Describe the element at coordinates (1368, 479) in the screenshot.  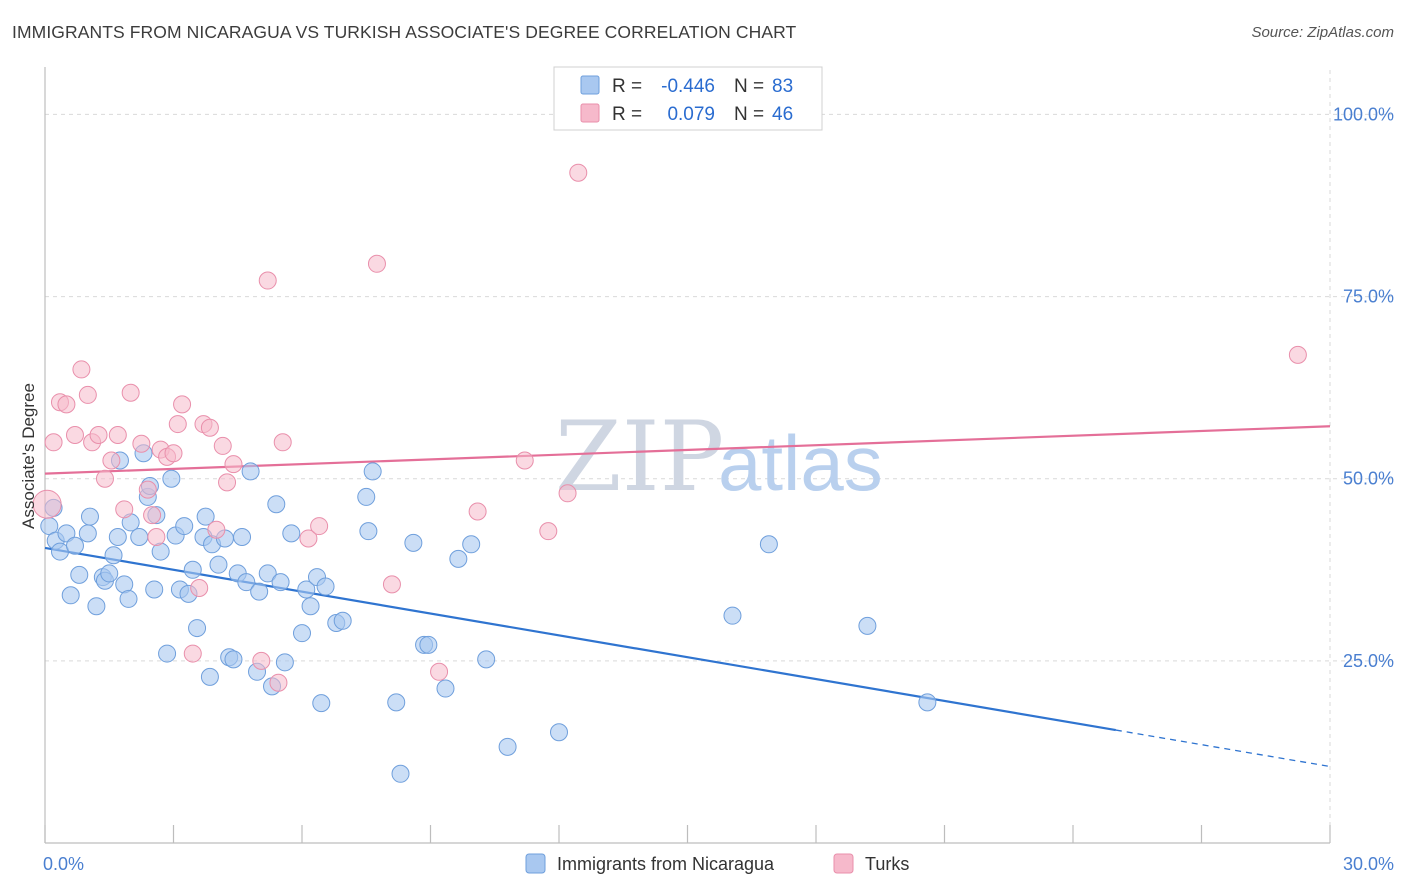
I see `y-tick-label-50: 50.0%` at that location.